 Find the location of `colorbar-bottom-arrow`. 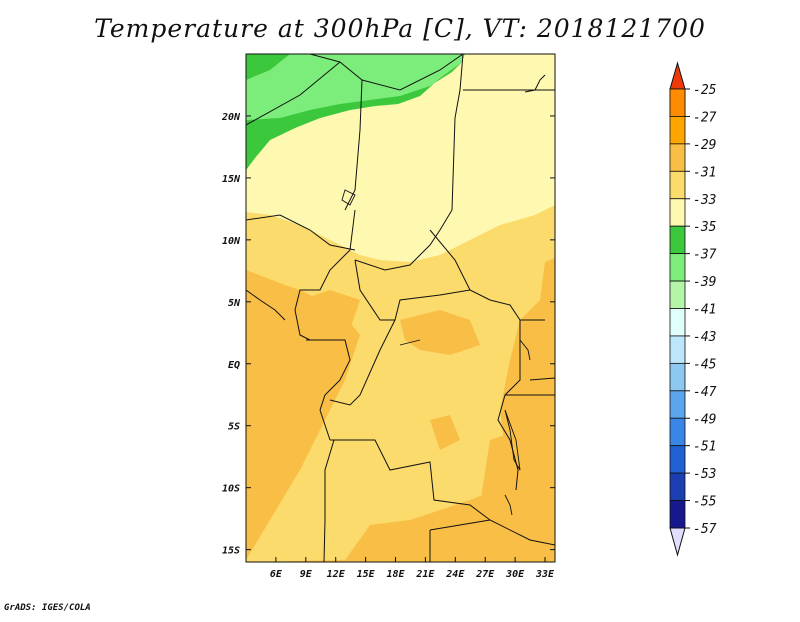

colorbar-bottom-arrow is located at coordinates (677, 542).